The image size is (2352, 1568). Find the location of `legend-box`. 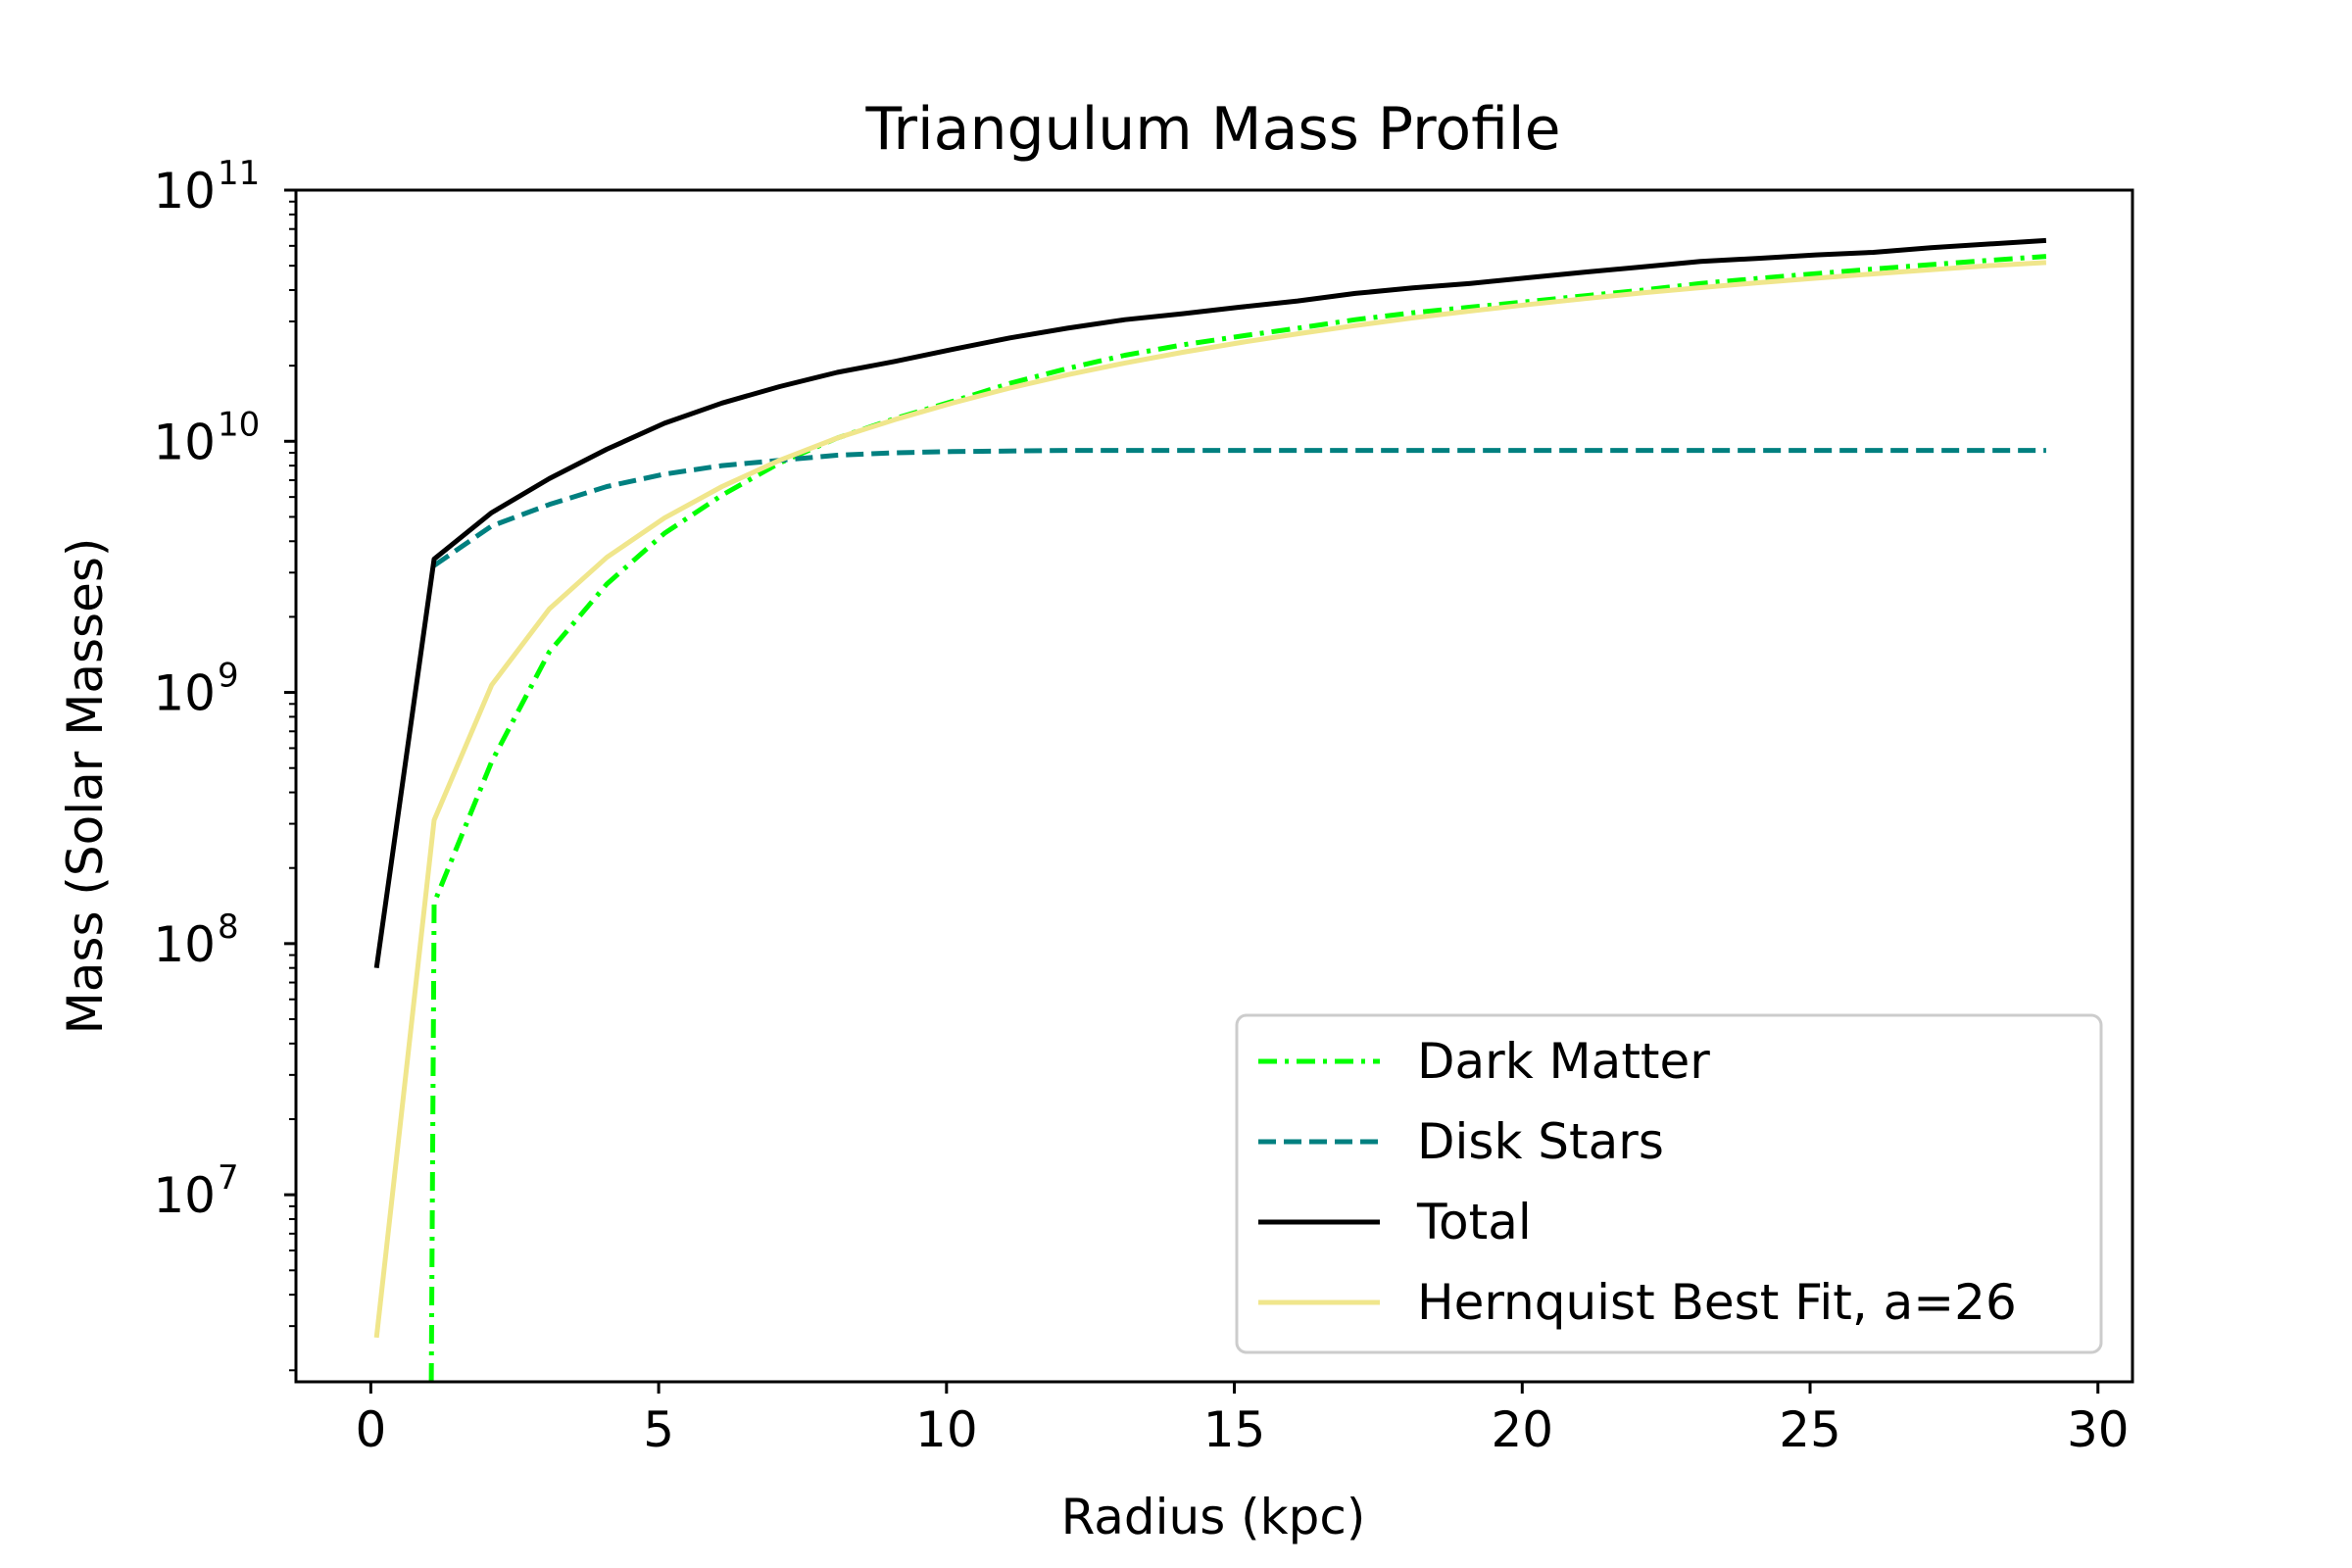

legend-box is located at coordinates (1669, 1183).